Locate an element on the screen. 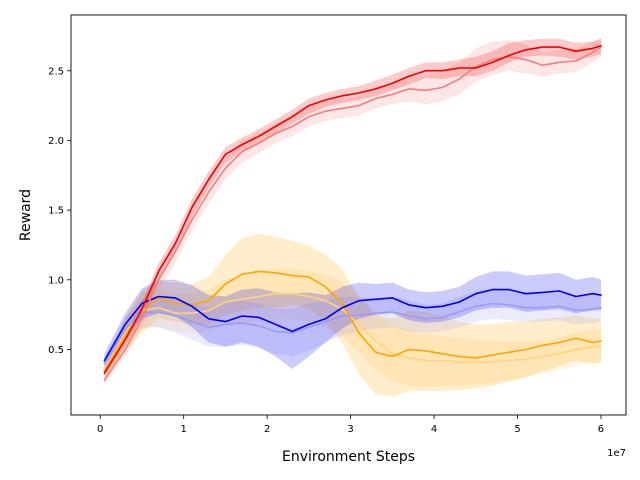  y-axis-label: Reward is located at coordinates (26, 215).